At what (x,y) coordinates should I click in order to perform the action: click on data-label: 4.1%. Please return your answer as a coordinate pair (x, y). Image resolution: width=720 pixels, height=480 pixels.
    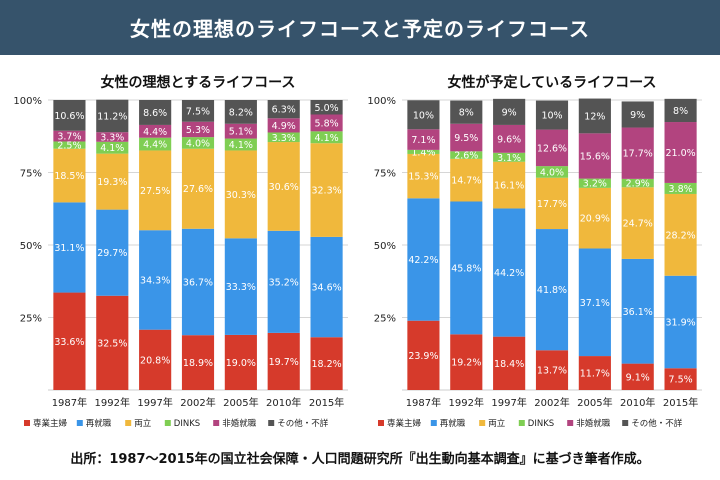
    Looking at the image, I should click on (327, 138).